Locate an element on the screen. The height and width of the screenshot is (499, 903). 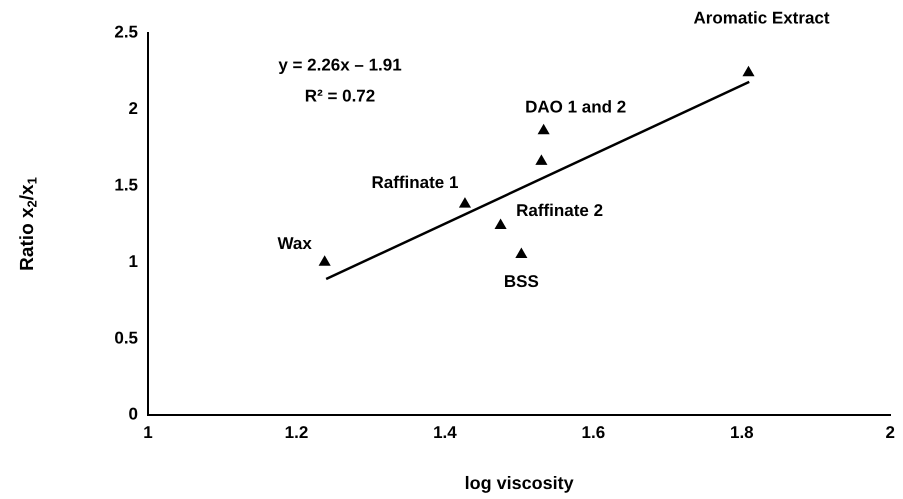
y-tick-label: 0 is located at coordinates (133, 414).